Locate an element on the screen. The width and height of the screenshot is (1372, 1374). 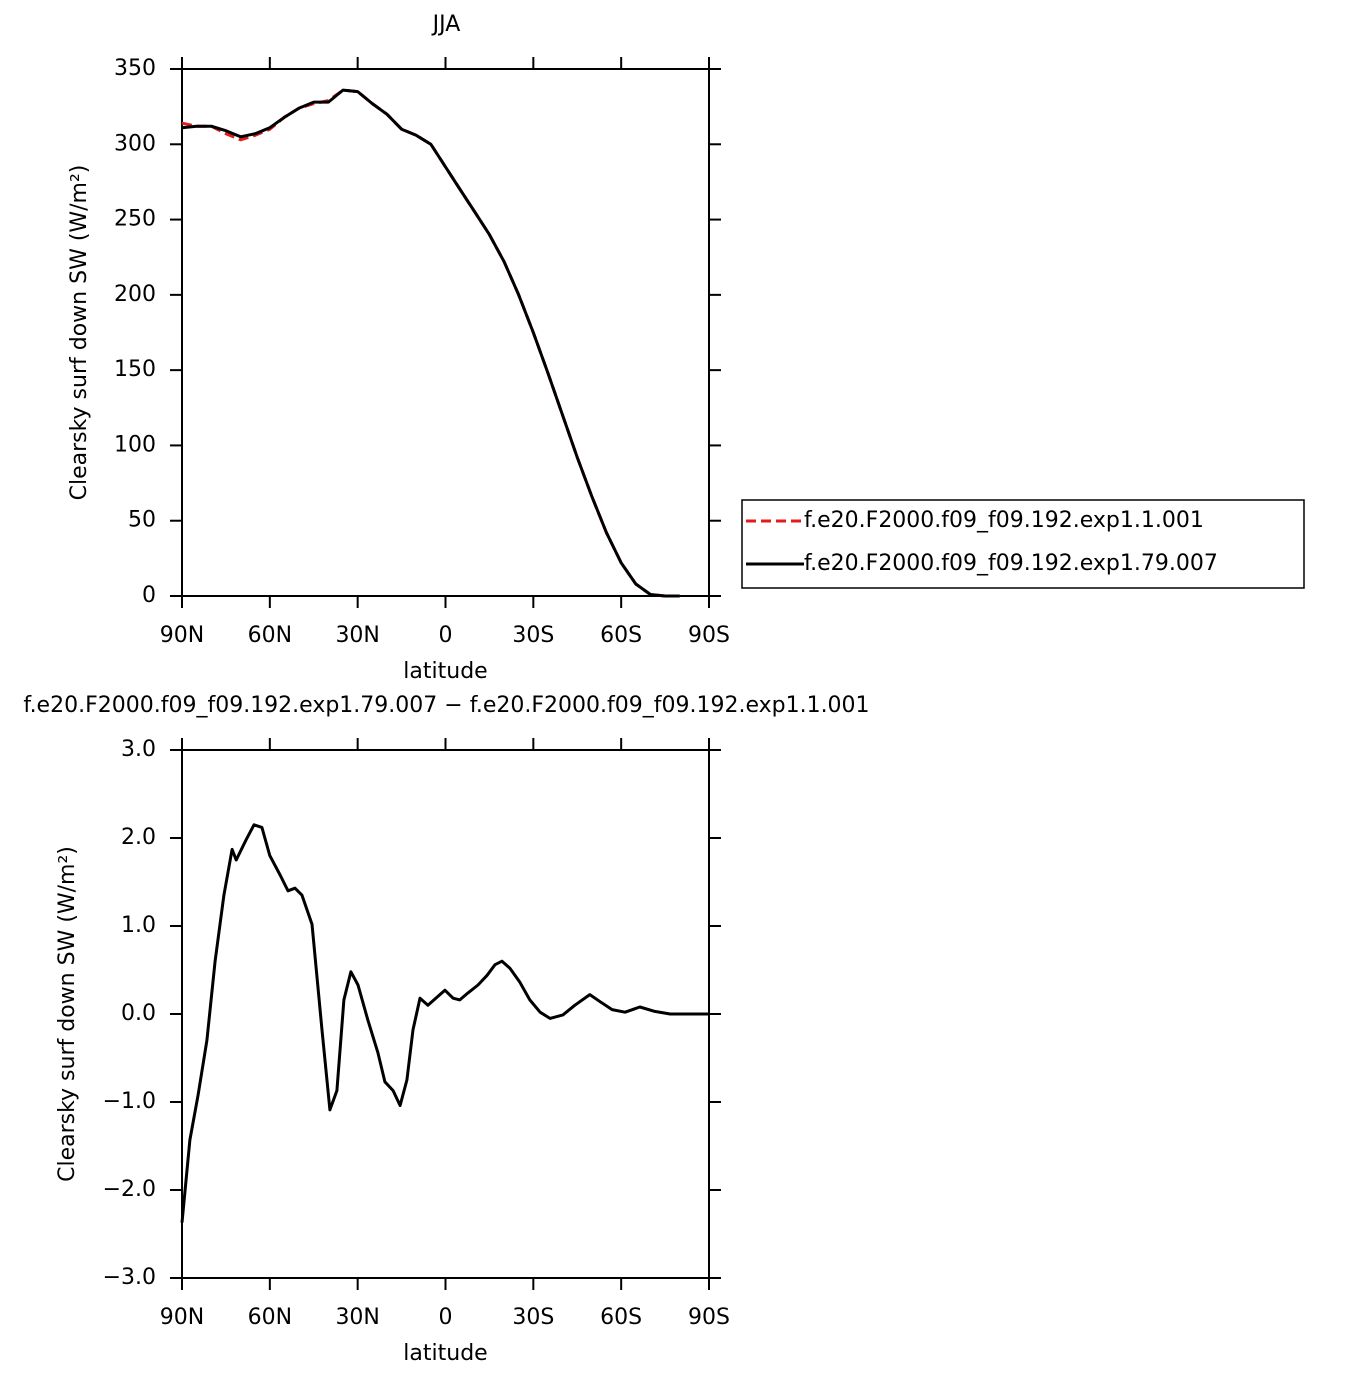
y-tick-label: 150 is located at coordinates (135, 369).